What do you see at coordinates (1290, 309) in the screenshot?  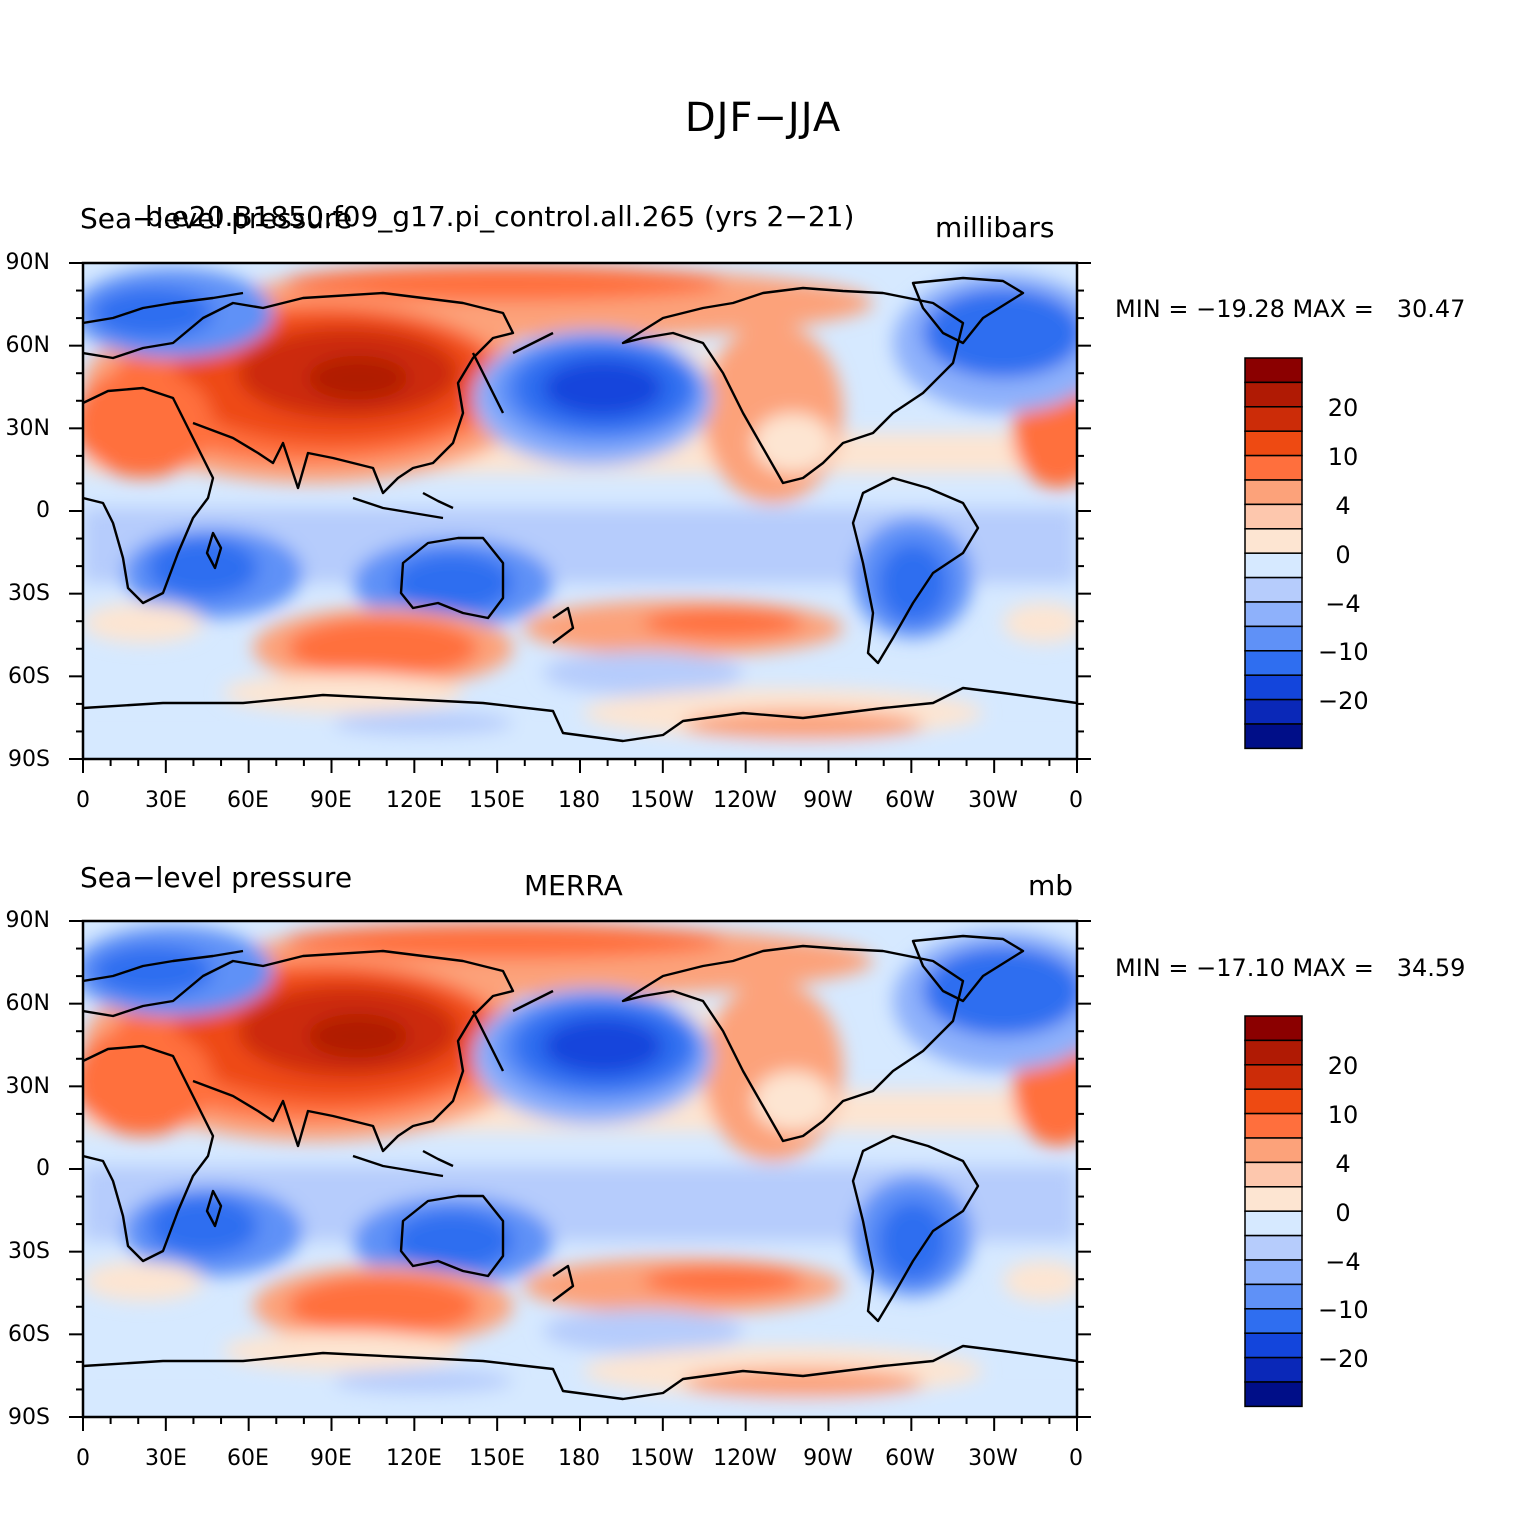 I see `panel1-stats: MIN = −19.28 MAX = 30.47` at bounding box center [1290, 309].